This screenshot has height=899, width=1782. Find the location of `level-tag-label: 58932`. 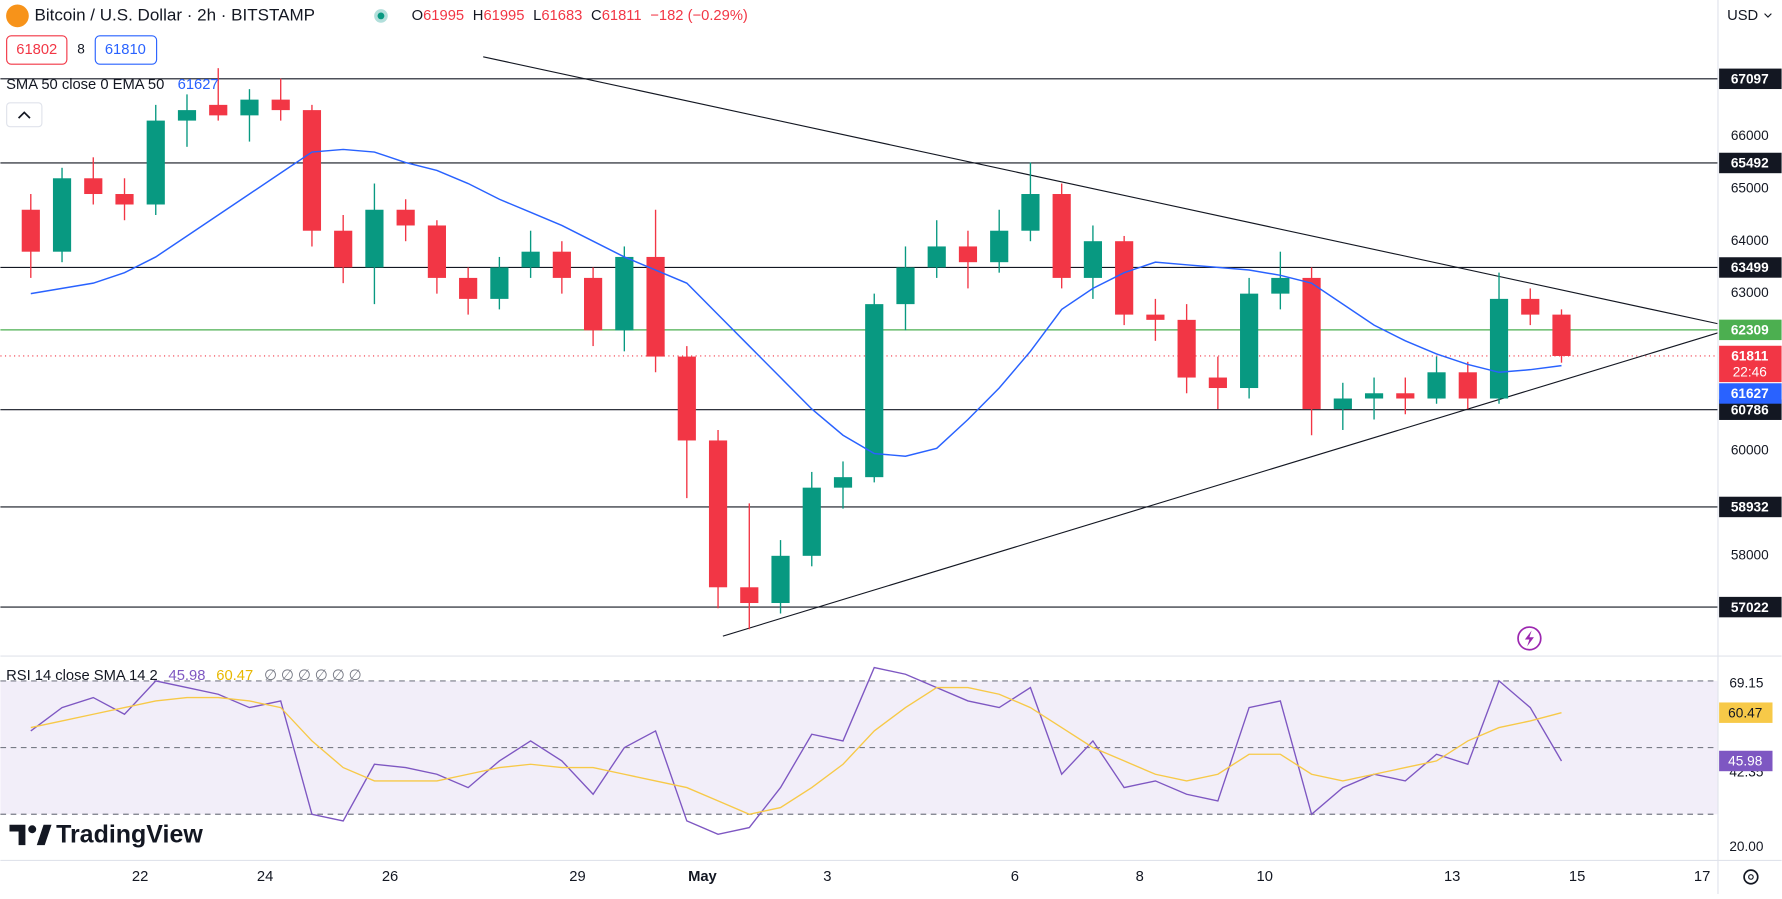

level-tag-label: 58932 is located at coordinates (1750, 507).